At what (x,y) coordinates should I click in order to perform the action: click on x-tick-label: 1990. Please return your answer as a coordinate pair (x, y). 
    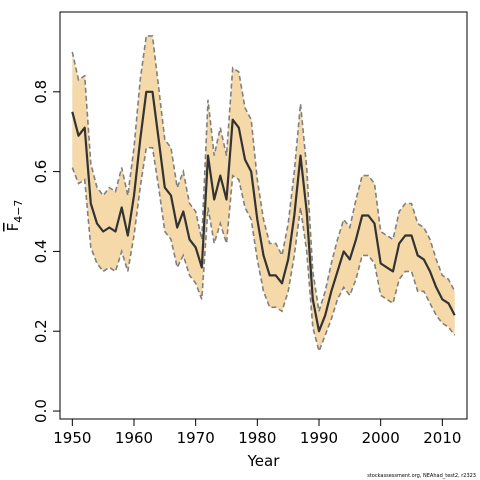
    Looking at the image, I should click on (319, 438).